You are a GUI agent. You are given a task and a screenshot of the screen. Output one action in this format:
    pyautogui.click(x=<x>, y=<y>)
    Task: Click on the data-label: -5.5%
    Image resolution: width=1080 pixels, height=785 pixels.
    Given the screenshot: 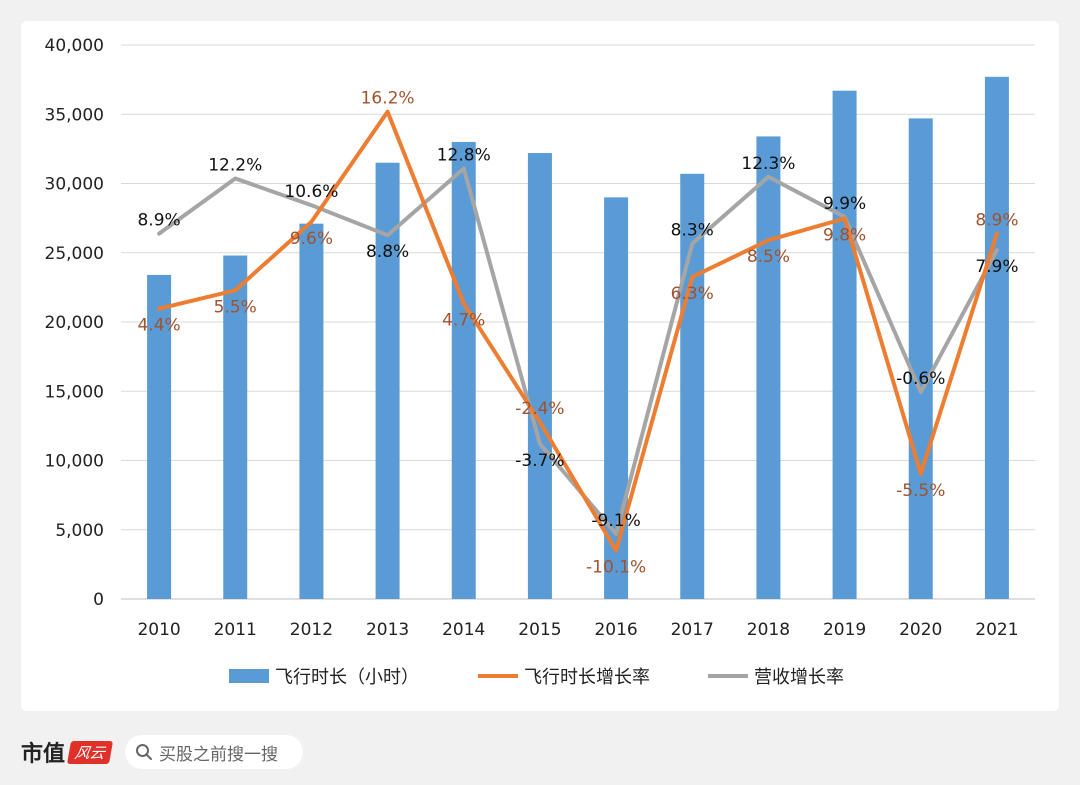 What is the action you would take?
    pyautogui.click(x=920, y=491)
    